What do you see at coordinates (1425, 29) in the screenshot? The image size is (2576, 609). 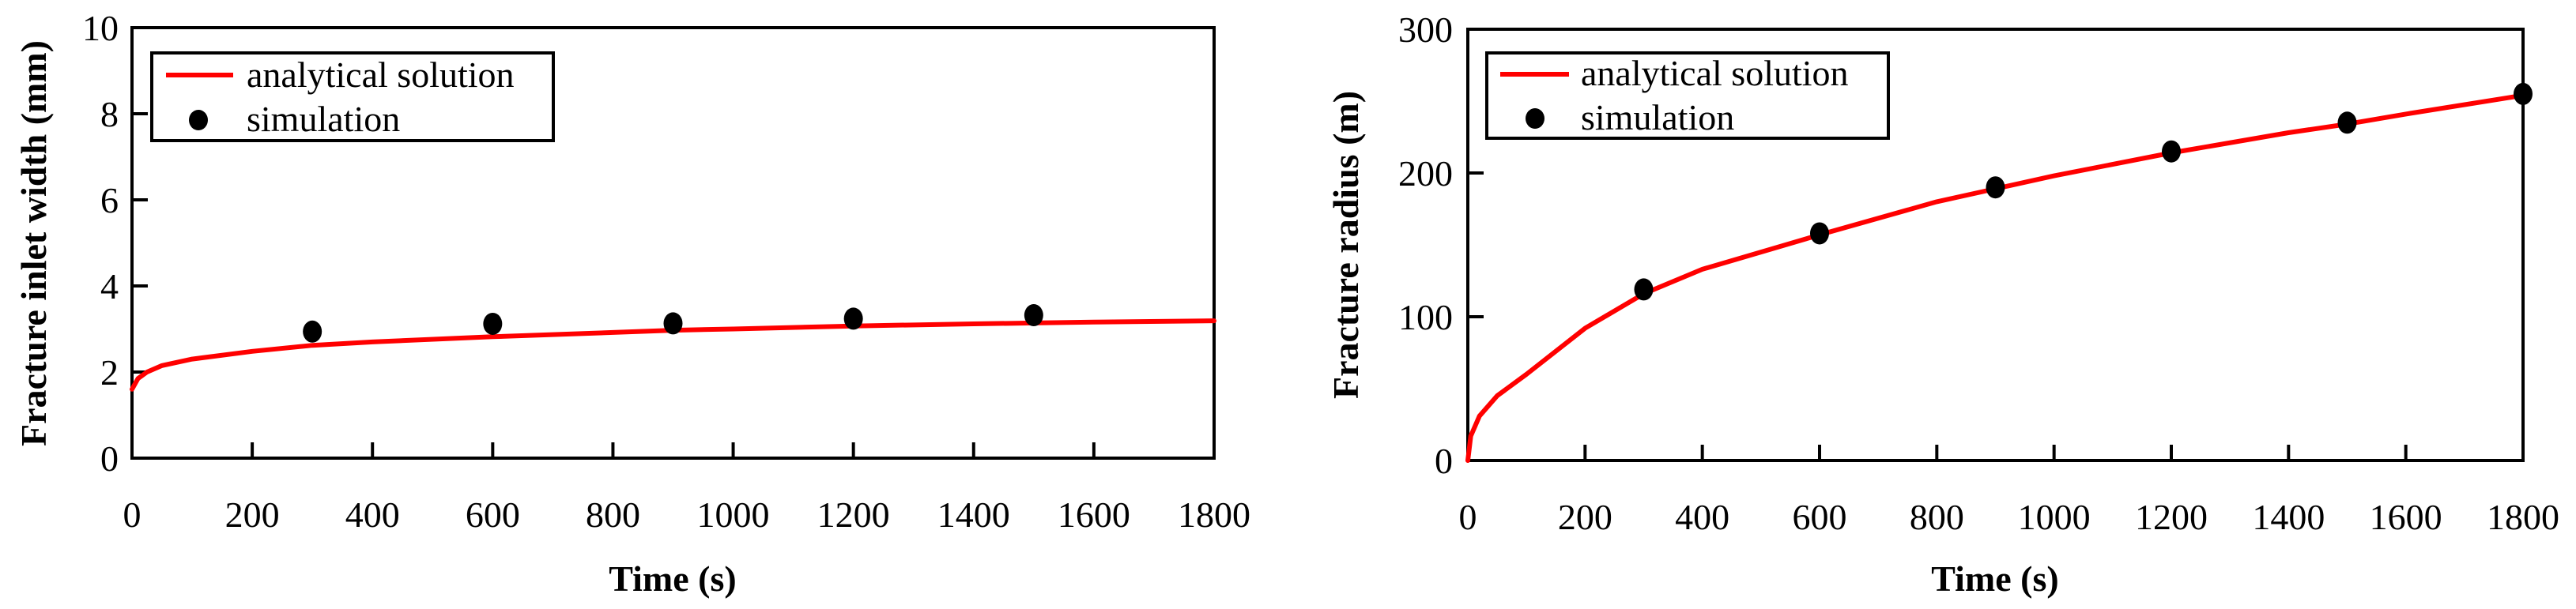 I see `y-tick-label: 300` at bounding box center [1425, 29].